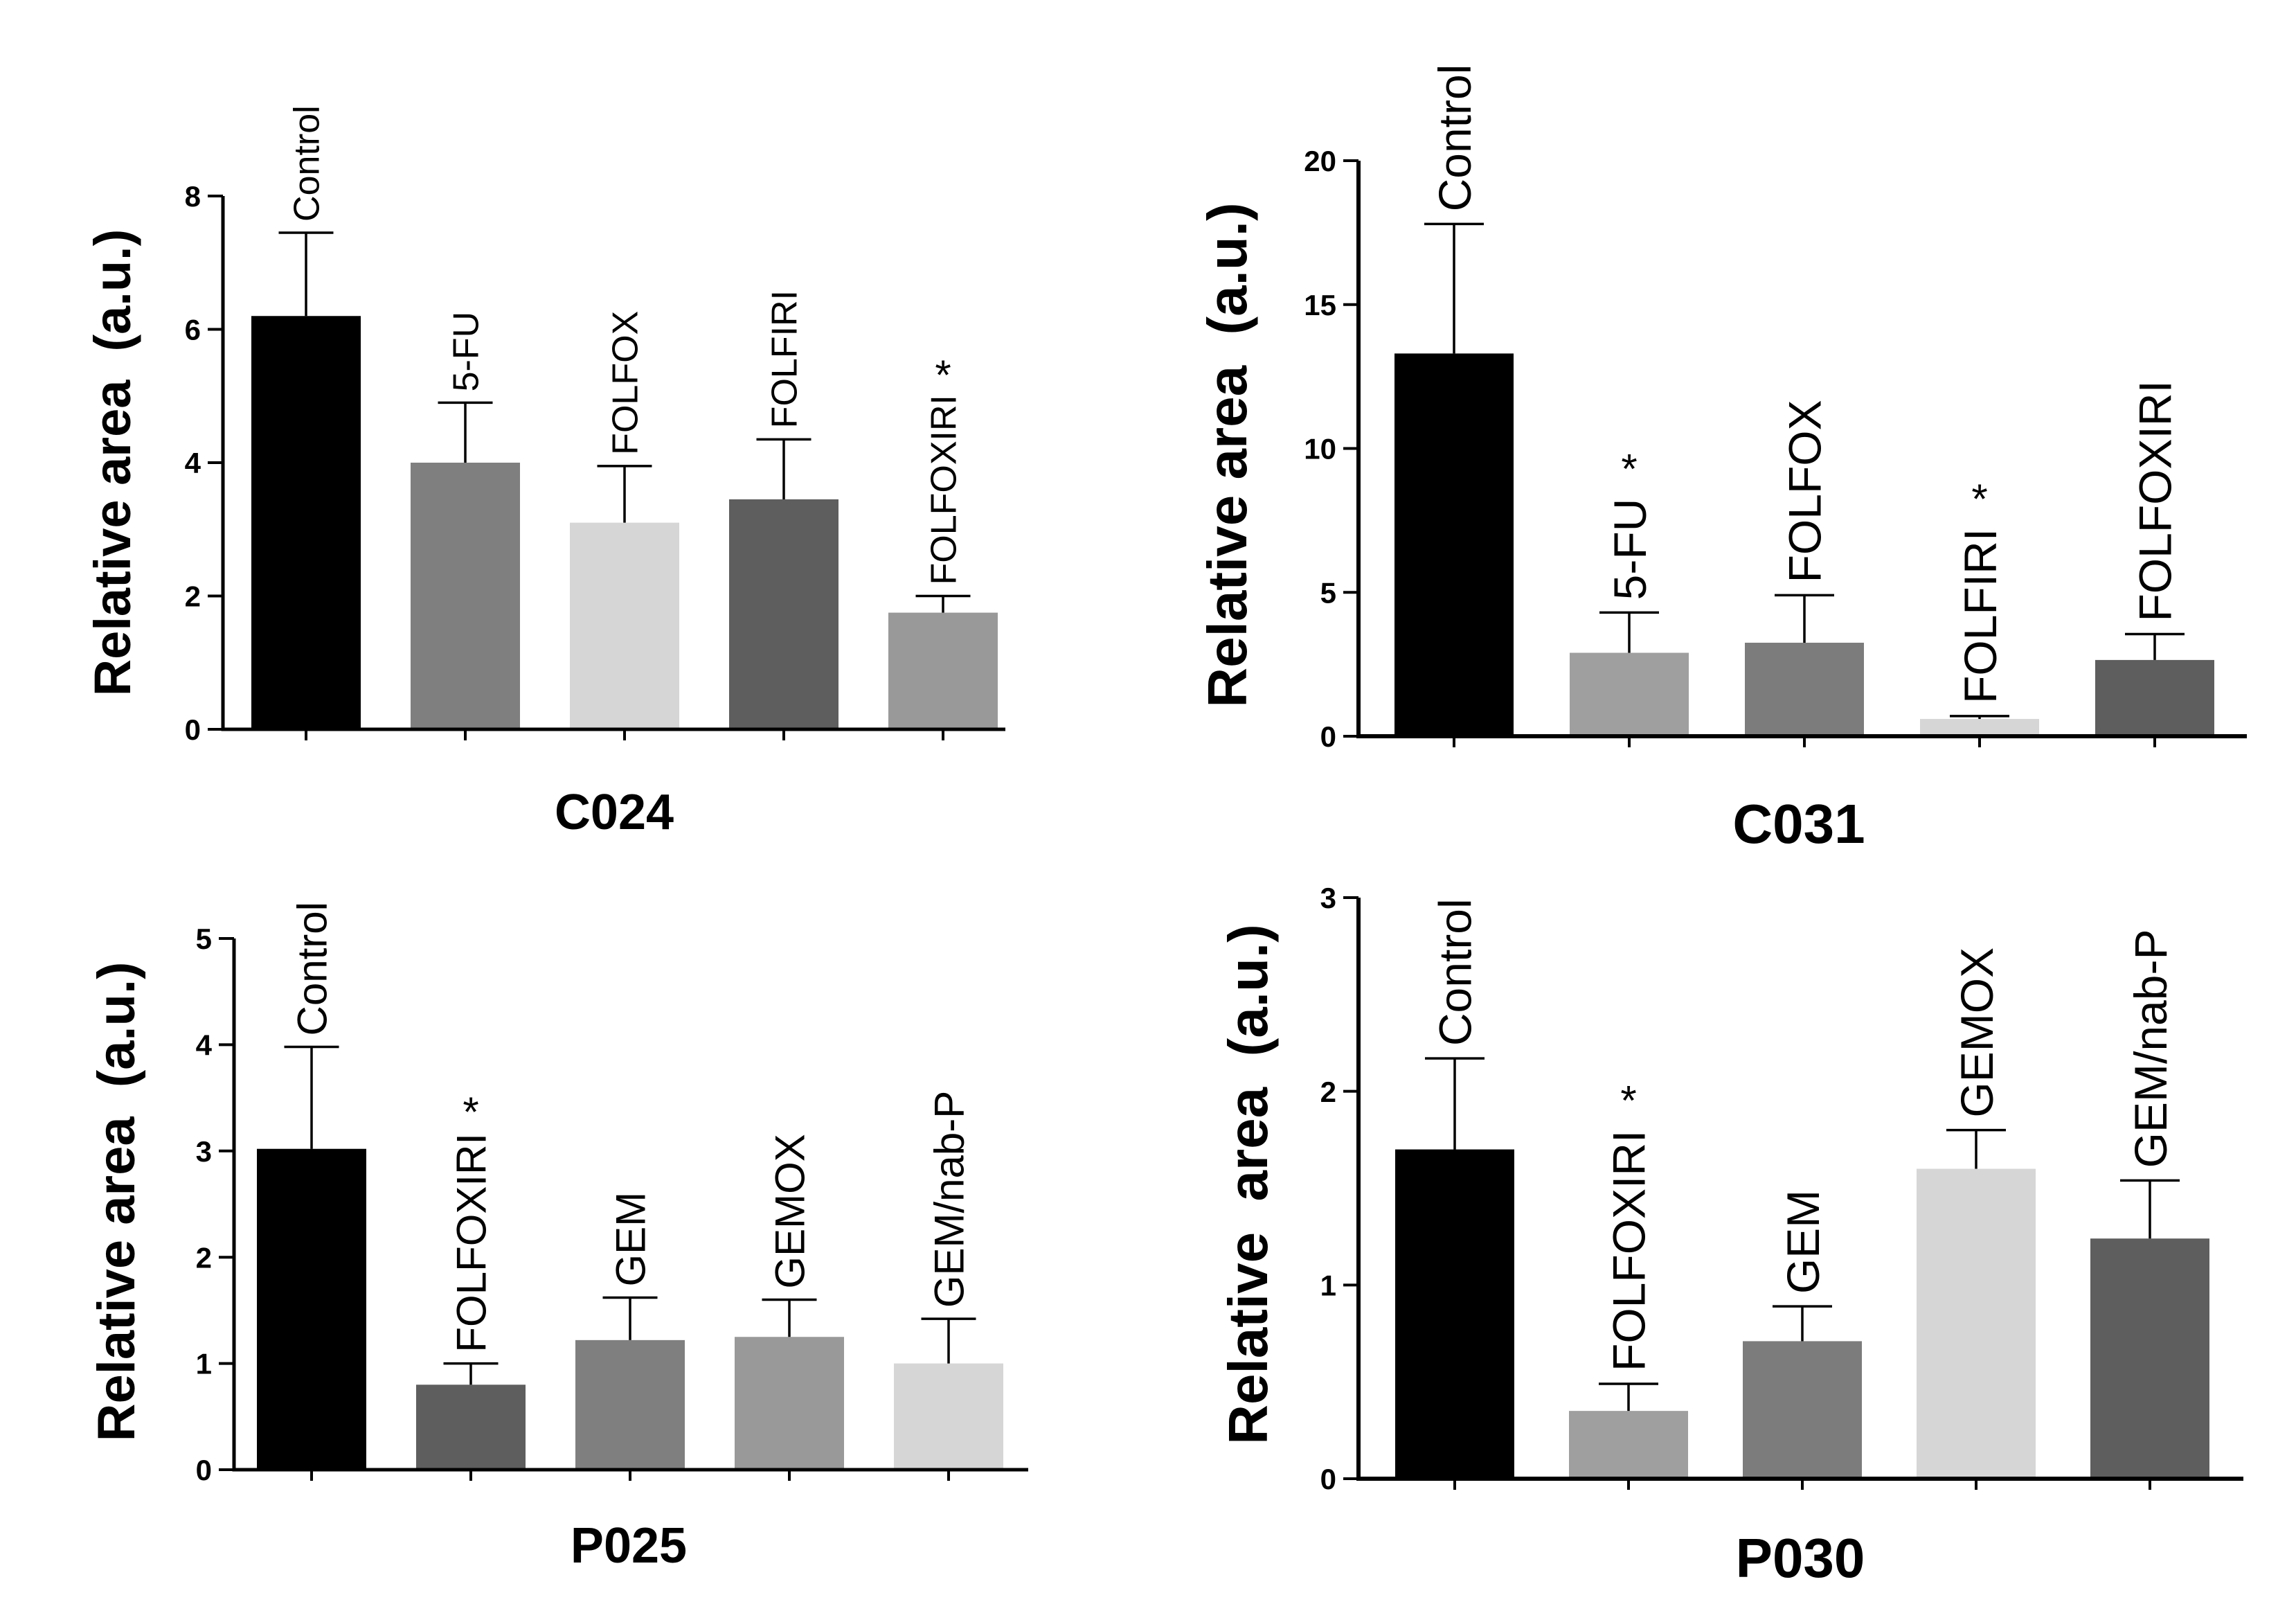  What do you see at coordinates (204, 1470) in the screenshot?
I see `p025-y-tick-label: 0` at bounding box center [204, 1470].